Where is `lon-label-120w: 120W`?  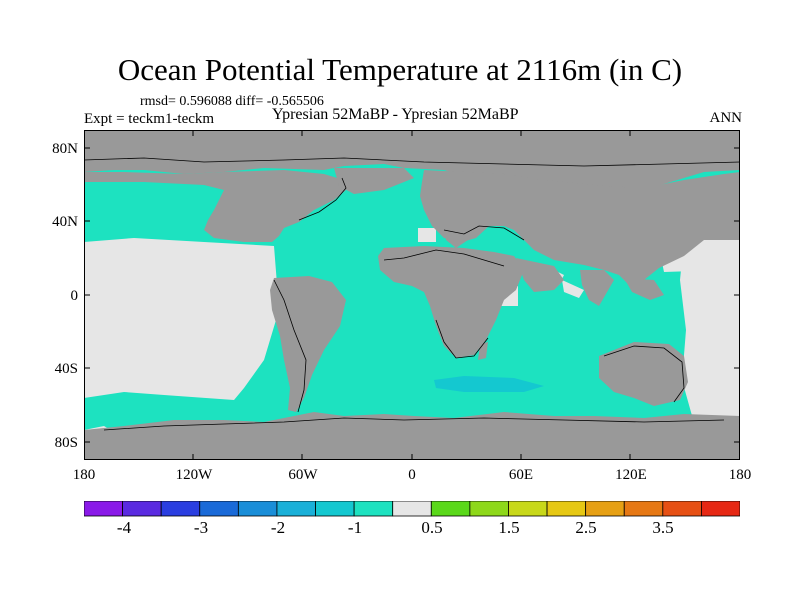
lon-label-120w: 120W is located at coordinates (194, 475).